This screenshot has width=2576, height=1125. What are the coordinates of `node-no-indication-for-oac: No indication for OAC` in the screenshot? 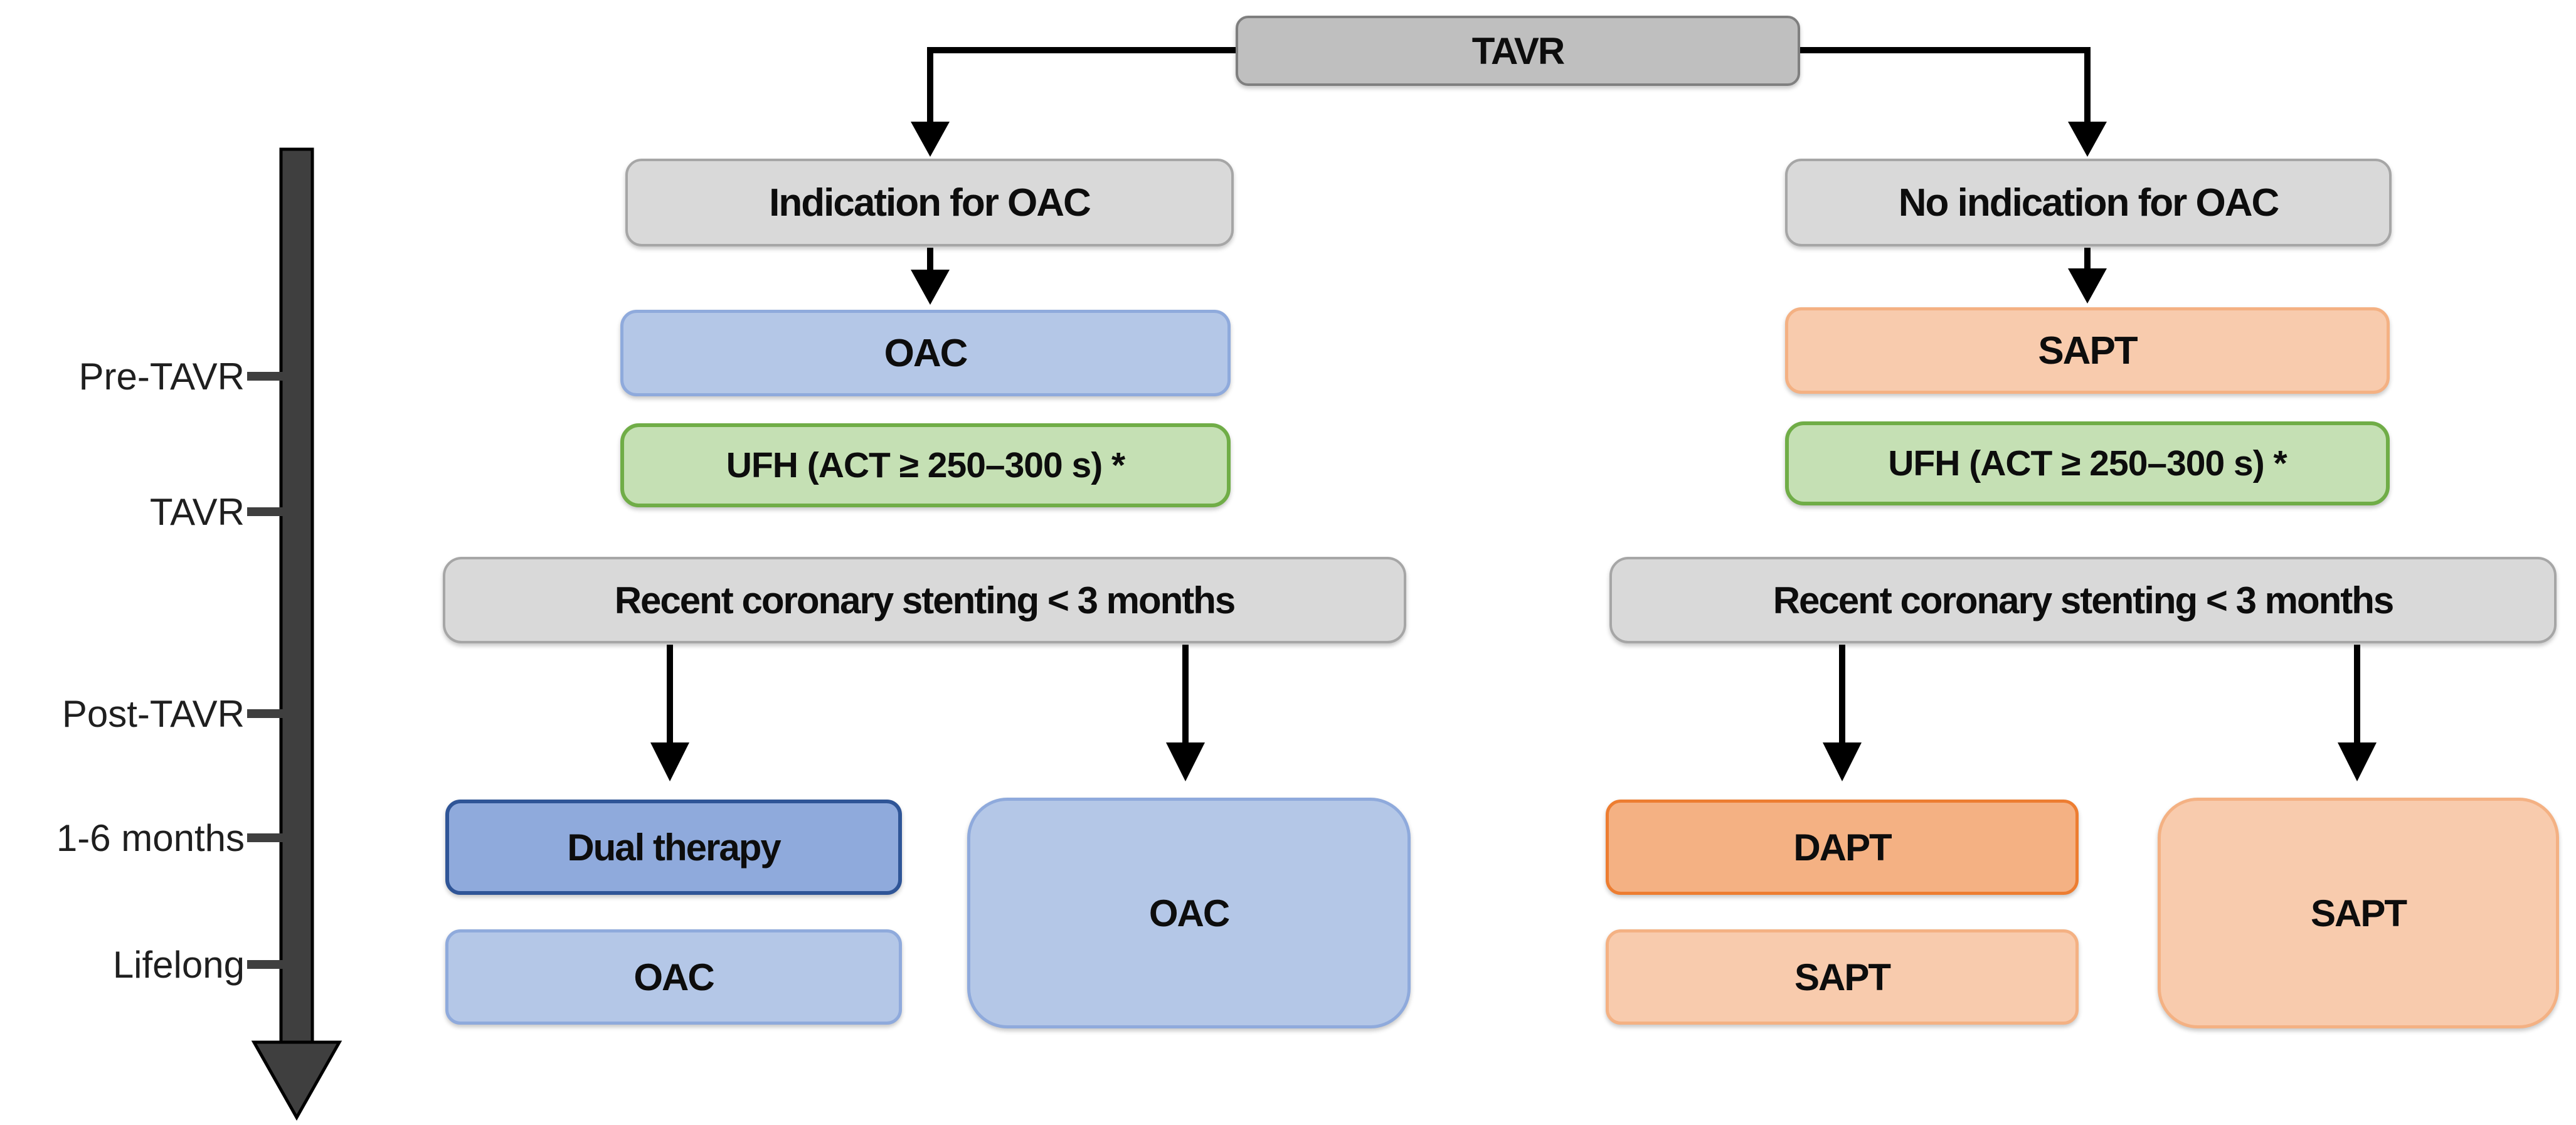 It's located at (2088, 203).